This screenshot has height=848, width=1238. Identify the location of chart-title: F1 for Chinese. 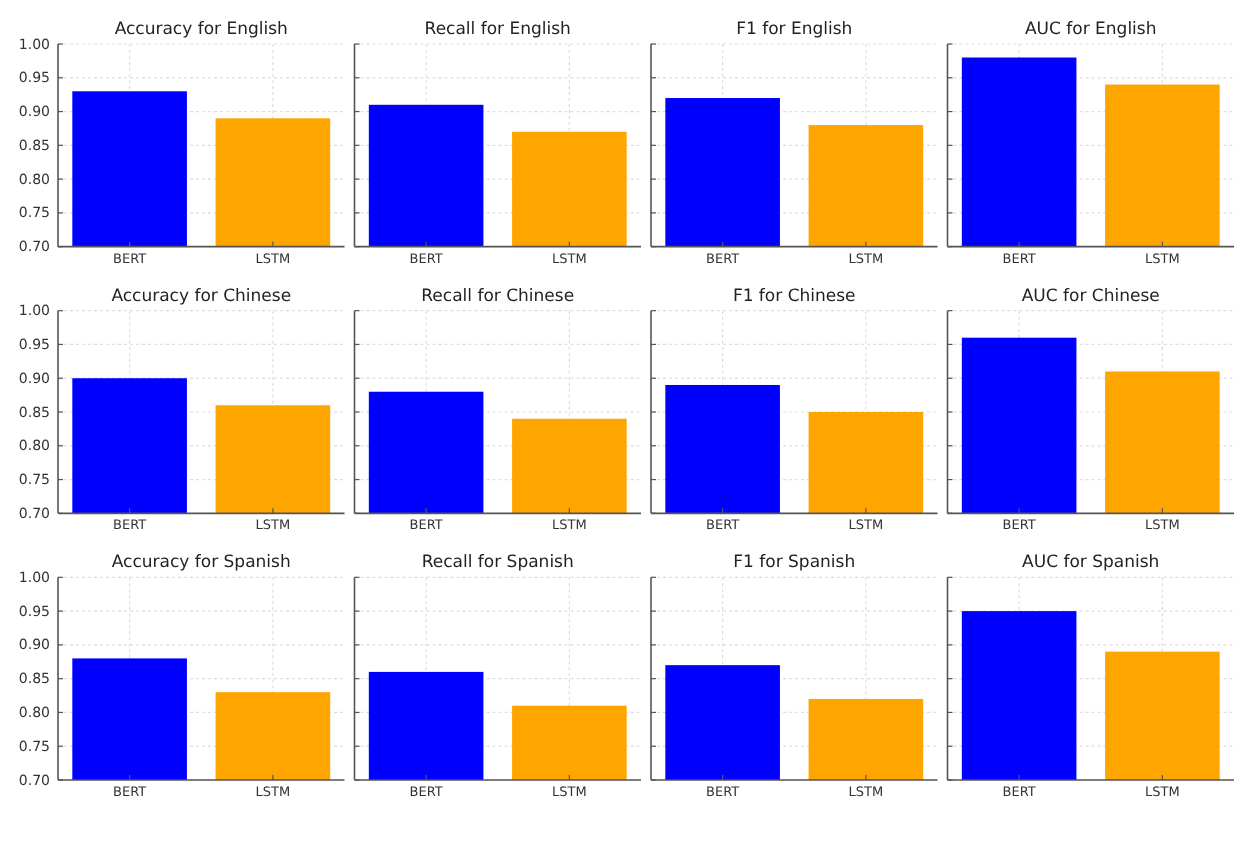
(794, 296).